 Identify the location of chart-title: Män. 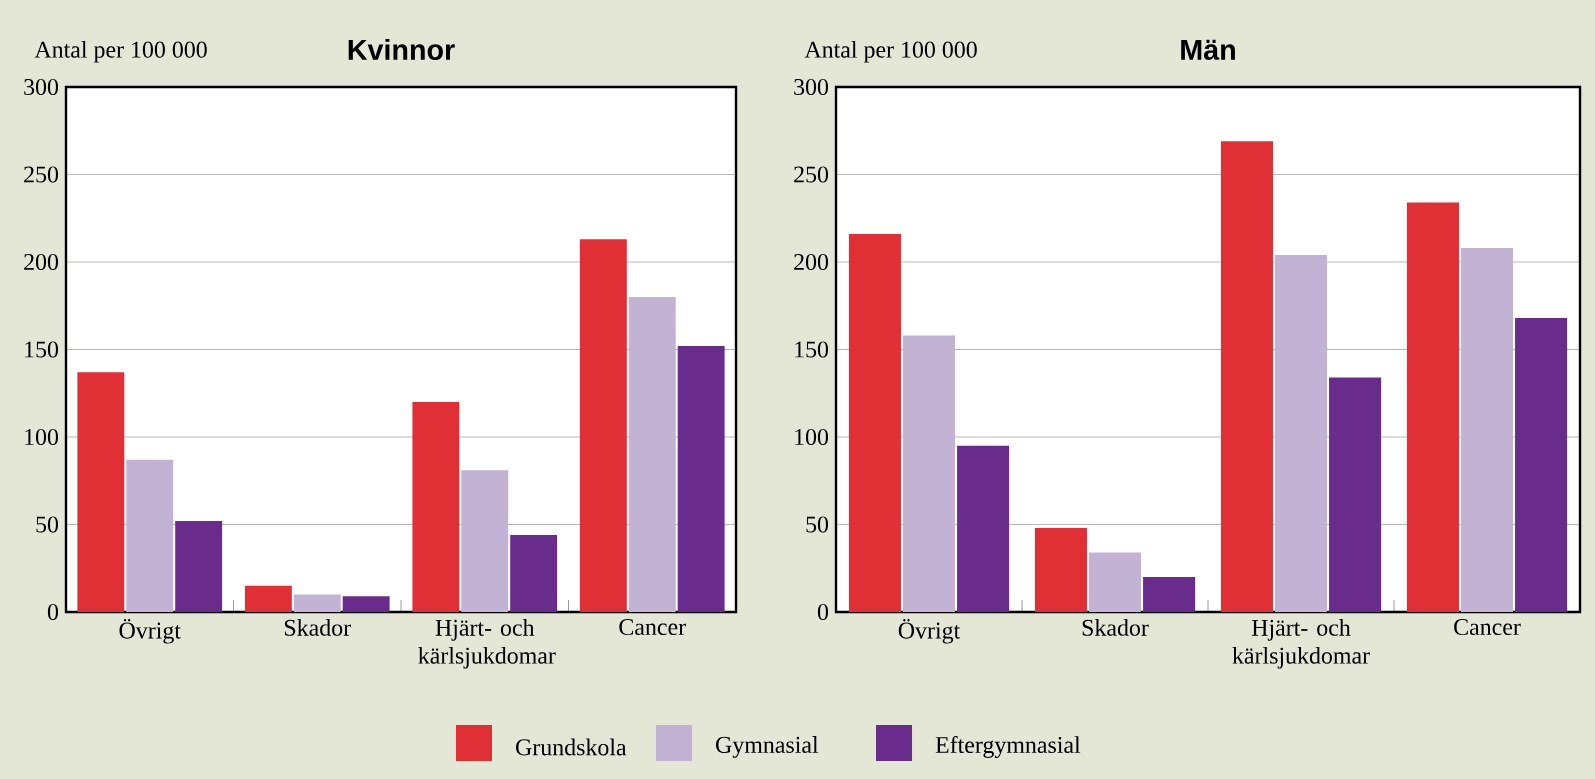
(1208, 49).